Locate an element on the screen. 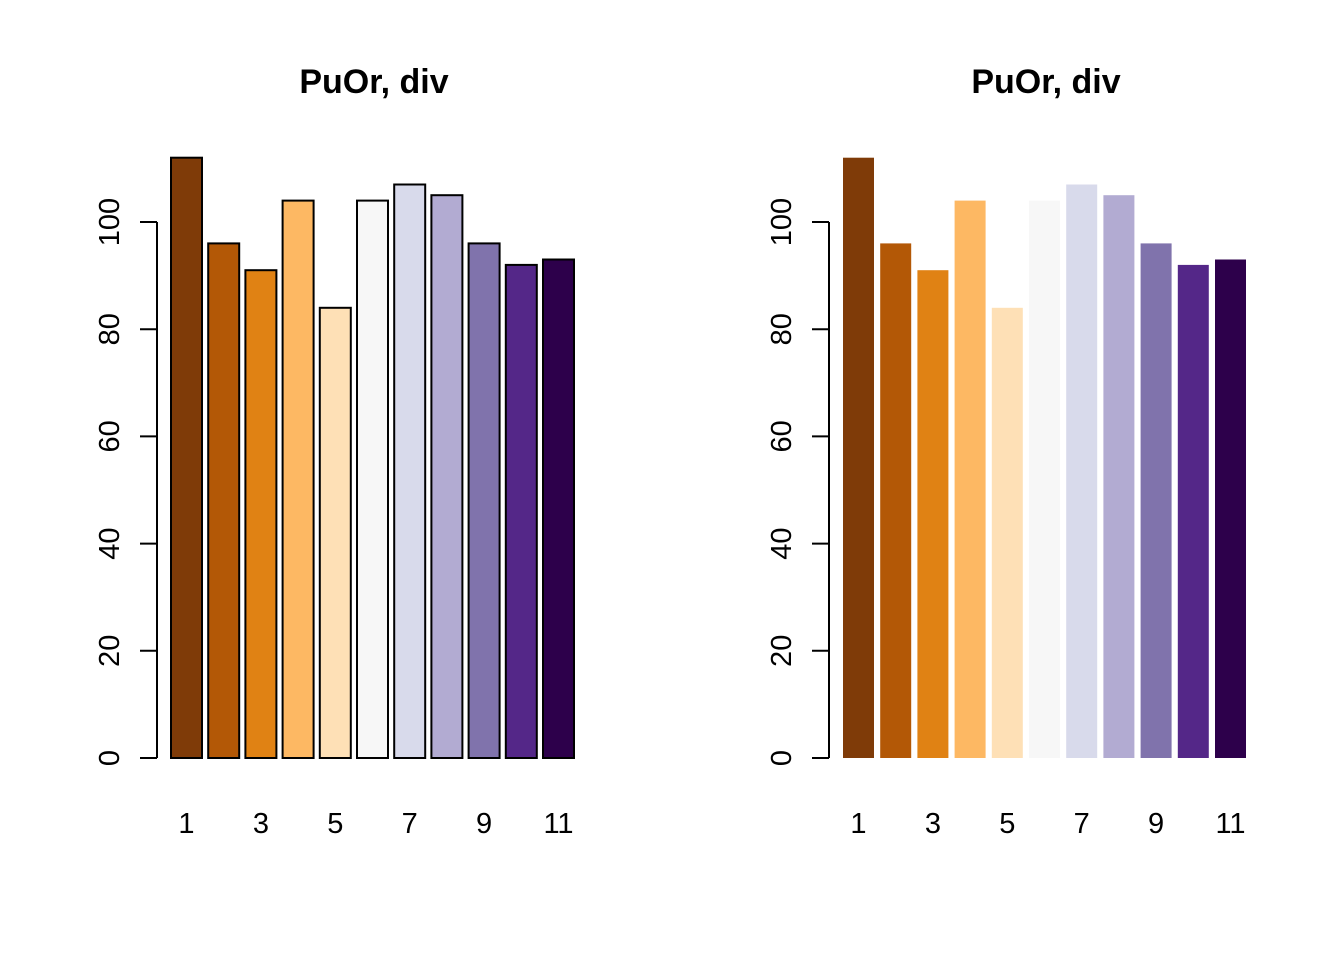  x-tick-label-right-3: 3 is located at coordinates (933, 824).